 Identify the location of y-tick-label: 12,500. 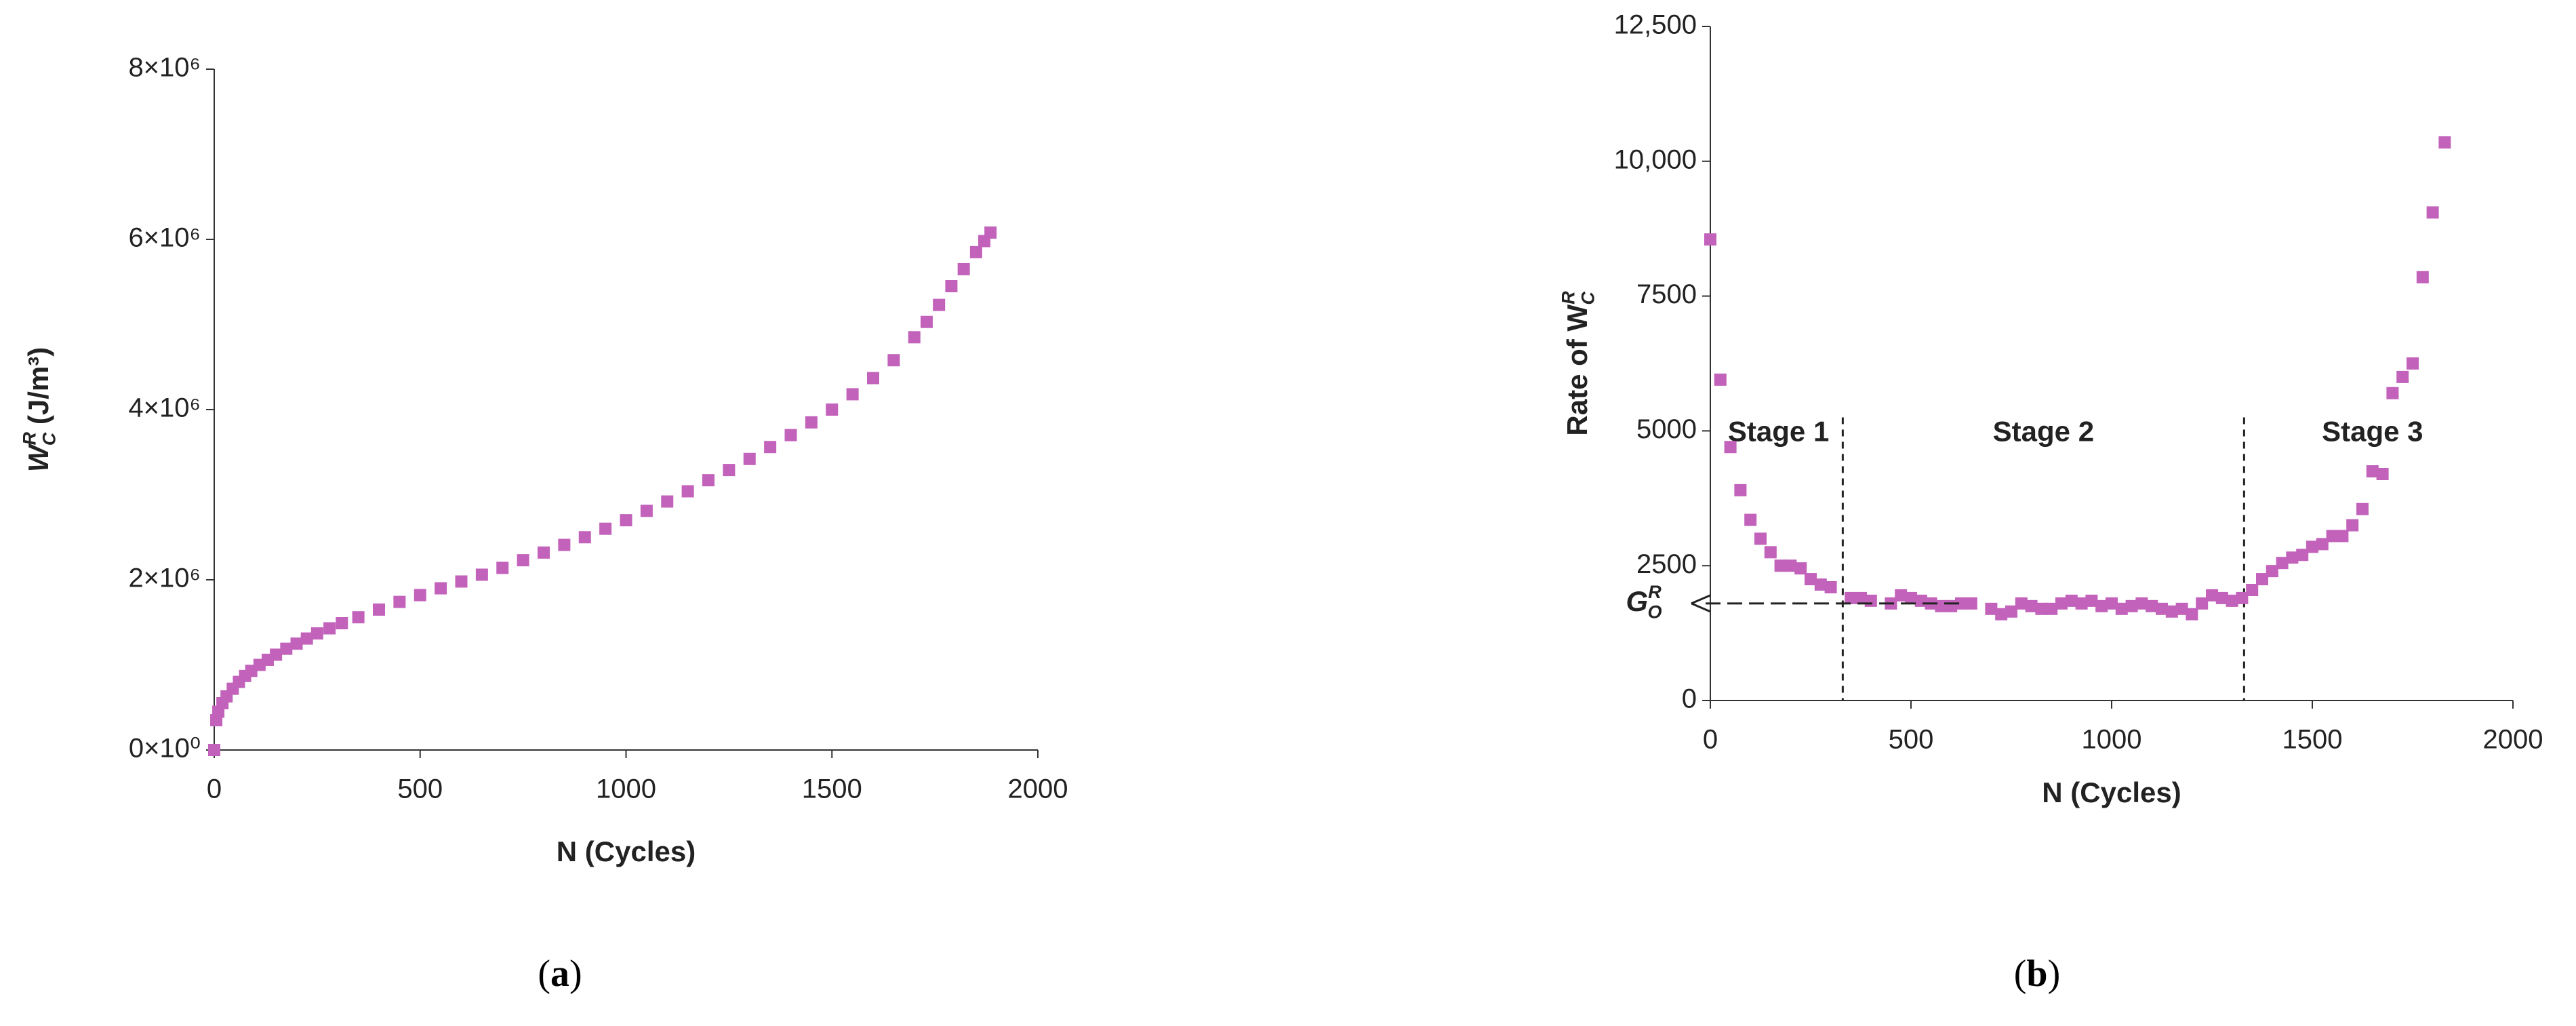
(1655, 25).